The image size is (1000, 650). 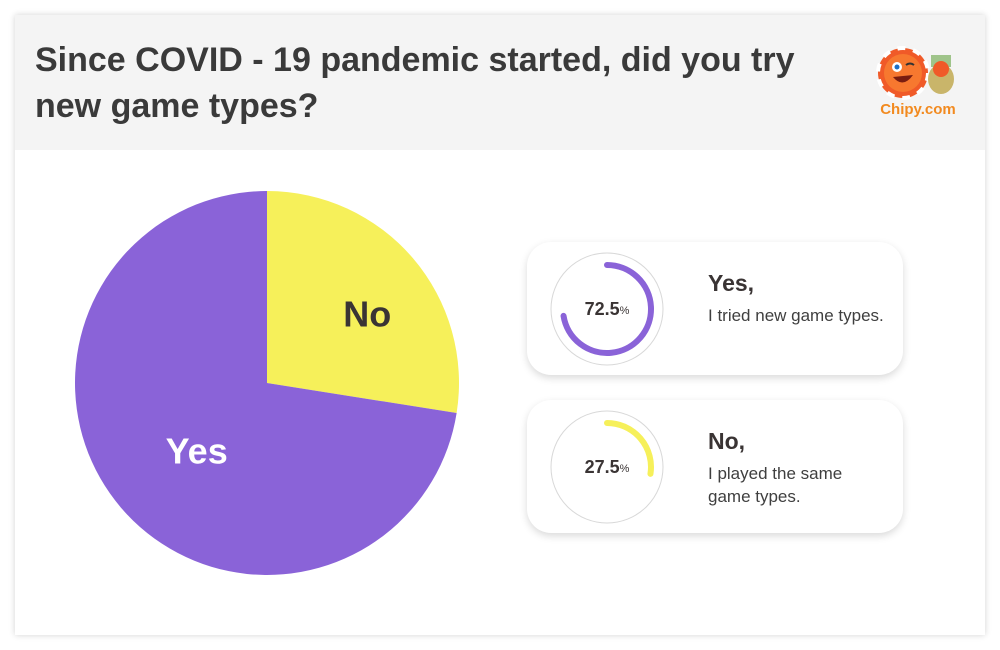 I want to click on percent-value: 27.5, so click(x=602, y=466).